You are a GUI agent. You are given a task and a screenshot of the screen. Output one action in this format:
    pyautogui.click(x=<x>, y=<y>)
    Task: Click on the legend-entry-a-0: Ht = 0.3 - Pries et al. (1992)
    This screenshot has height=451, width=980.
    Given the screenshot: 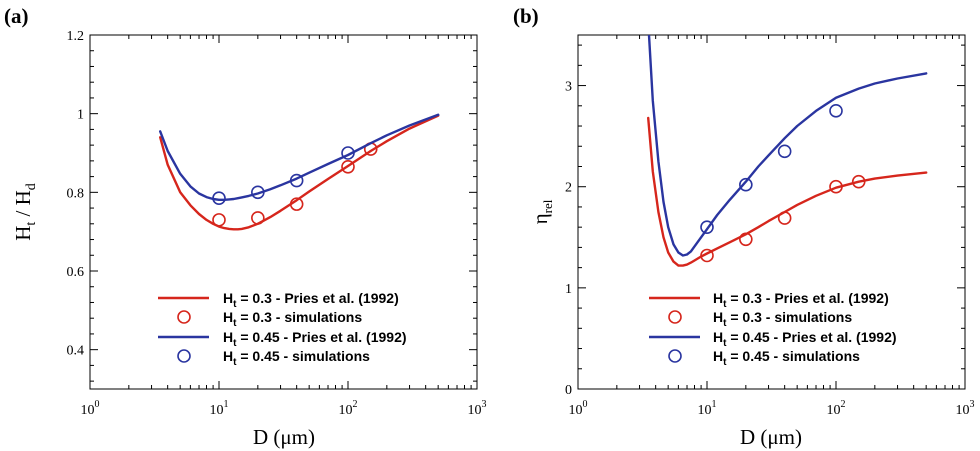 What is the action you would take?
    pyautogui.click(x=278, y=300)
    